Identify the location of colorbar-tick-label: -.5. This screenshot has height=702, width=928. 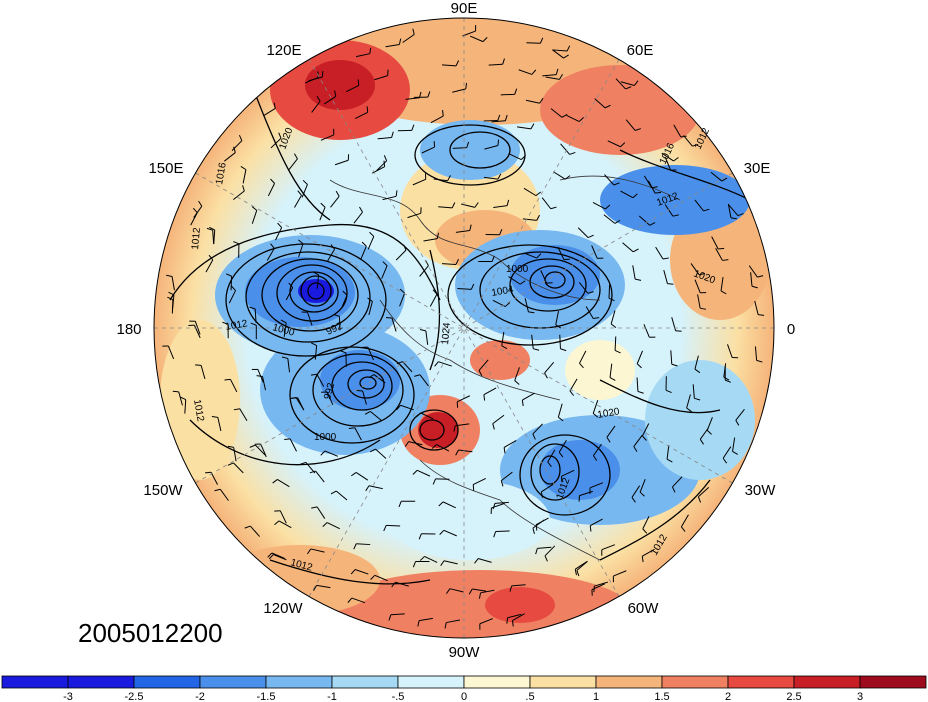
(398, 696).